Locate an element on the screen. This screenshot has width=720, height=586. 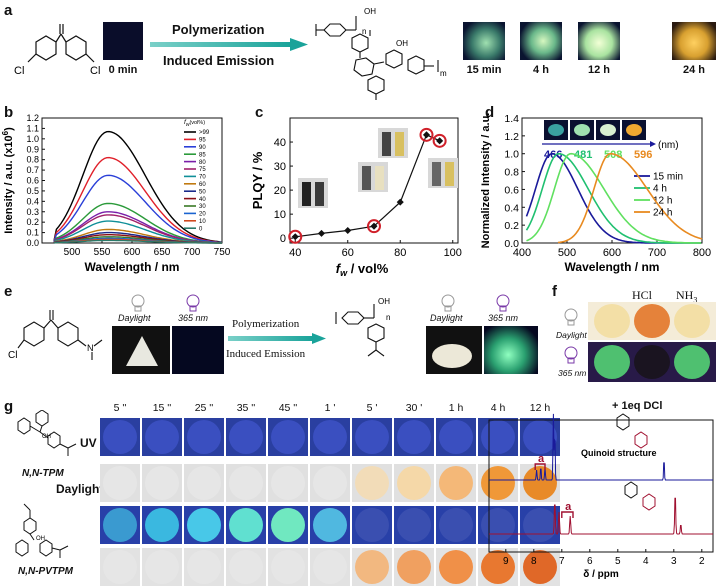
time-label-15min: 15 min is located at coordinates (484, 70).